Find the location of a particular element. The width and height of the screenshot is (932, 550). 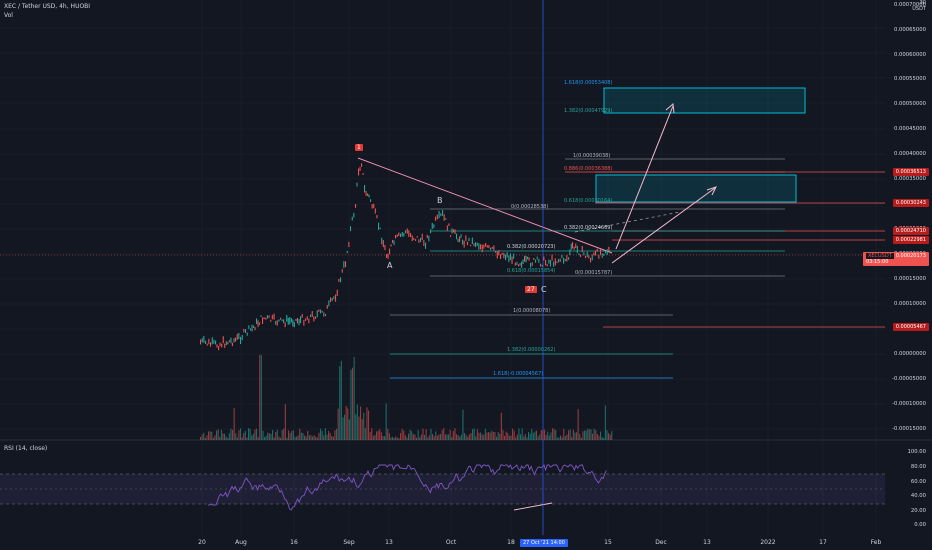

top-right-value: 30 is located at coordinates (922, 3).